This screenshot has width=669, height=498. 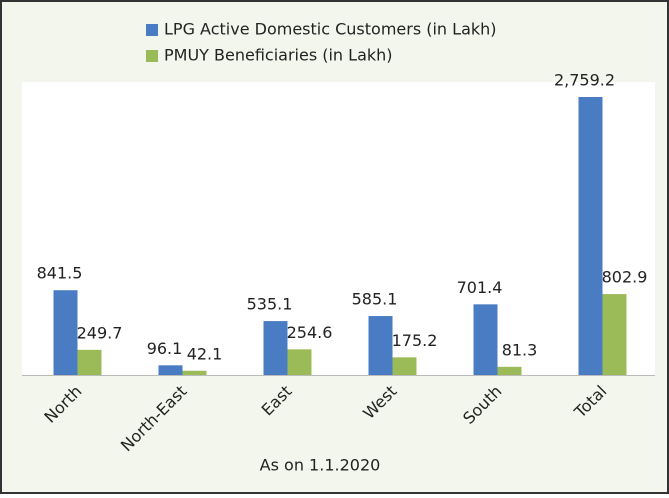 I want to click on data-label: 585.1, so click(x=375, y=299).